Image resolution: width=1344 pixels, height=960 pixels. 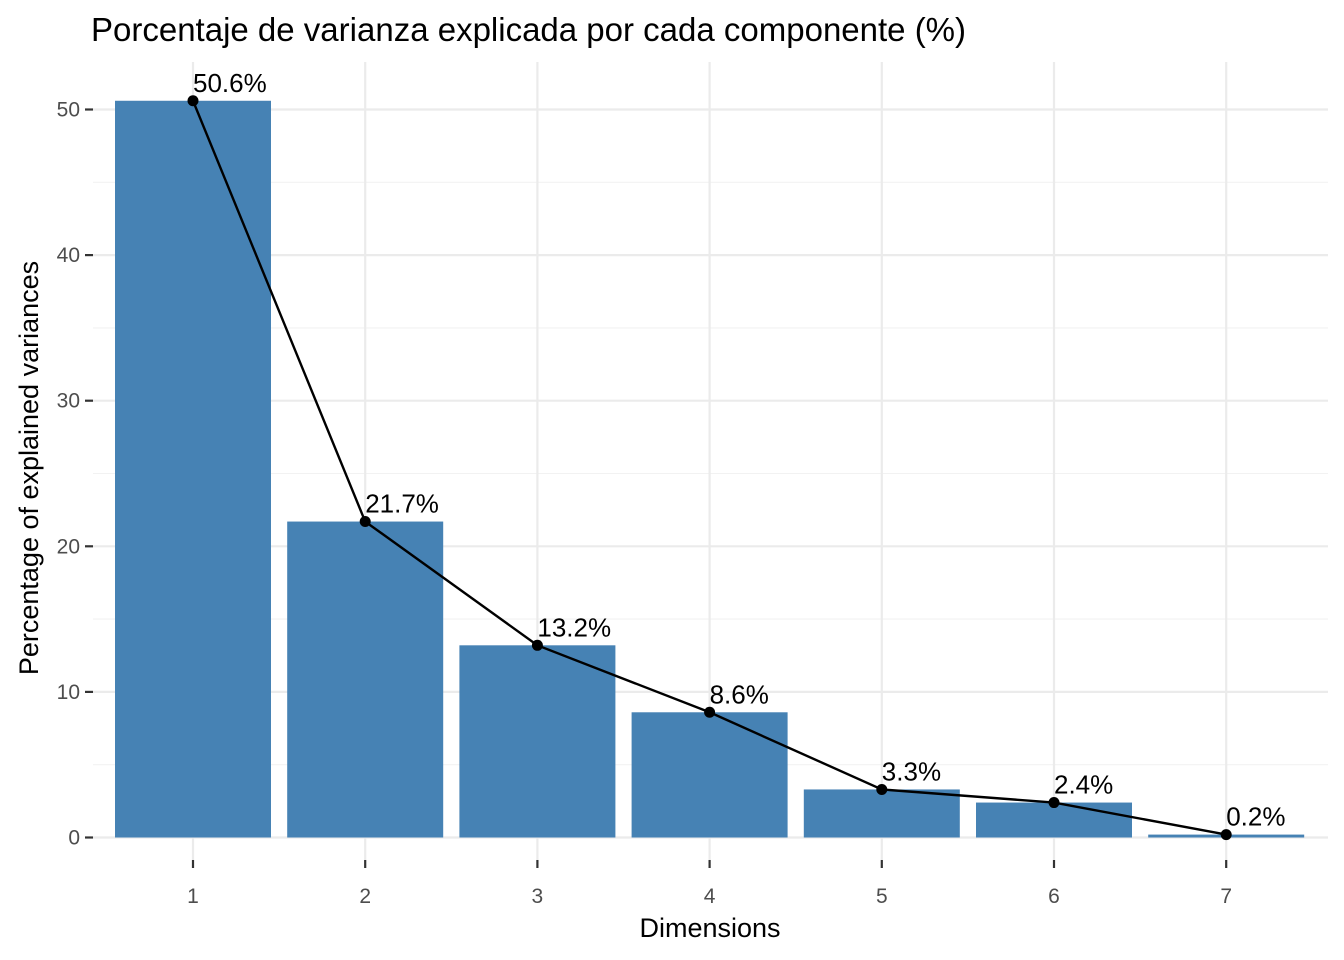 What do you see at coordinates (538, 896) in the screenshot?
I see `x-tick-label: 3` at bounding box center [538, 896].